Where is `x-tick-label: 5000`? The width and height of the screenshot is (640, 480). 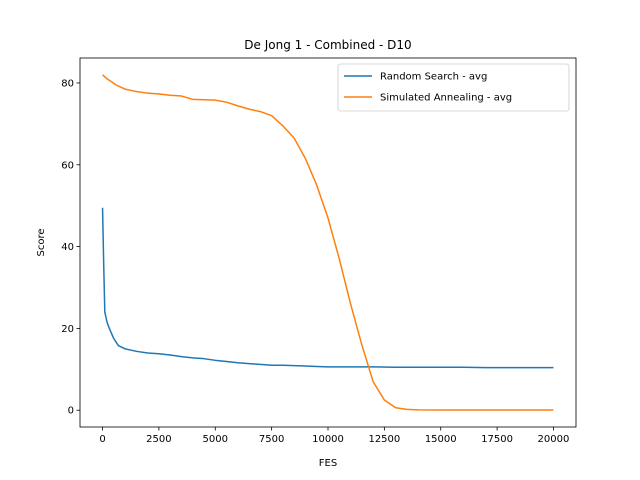 x-tick-label: 5000 is located at coordinates (215, 439).